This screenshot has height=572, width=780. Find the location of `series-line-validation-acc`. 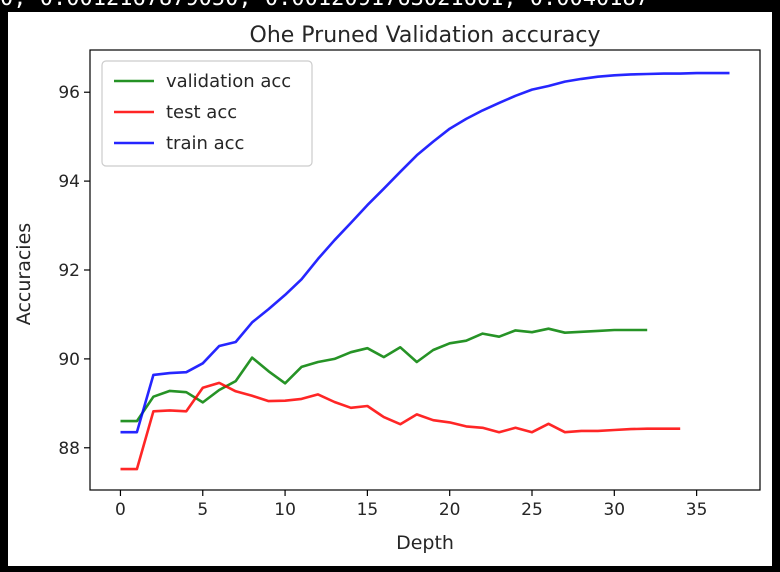

series-line-validation-acc is located at coordinates (384, 375).